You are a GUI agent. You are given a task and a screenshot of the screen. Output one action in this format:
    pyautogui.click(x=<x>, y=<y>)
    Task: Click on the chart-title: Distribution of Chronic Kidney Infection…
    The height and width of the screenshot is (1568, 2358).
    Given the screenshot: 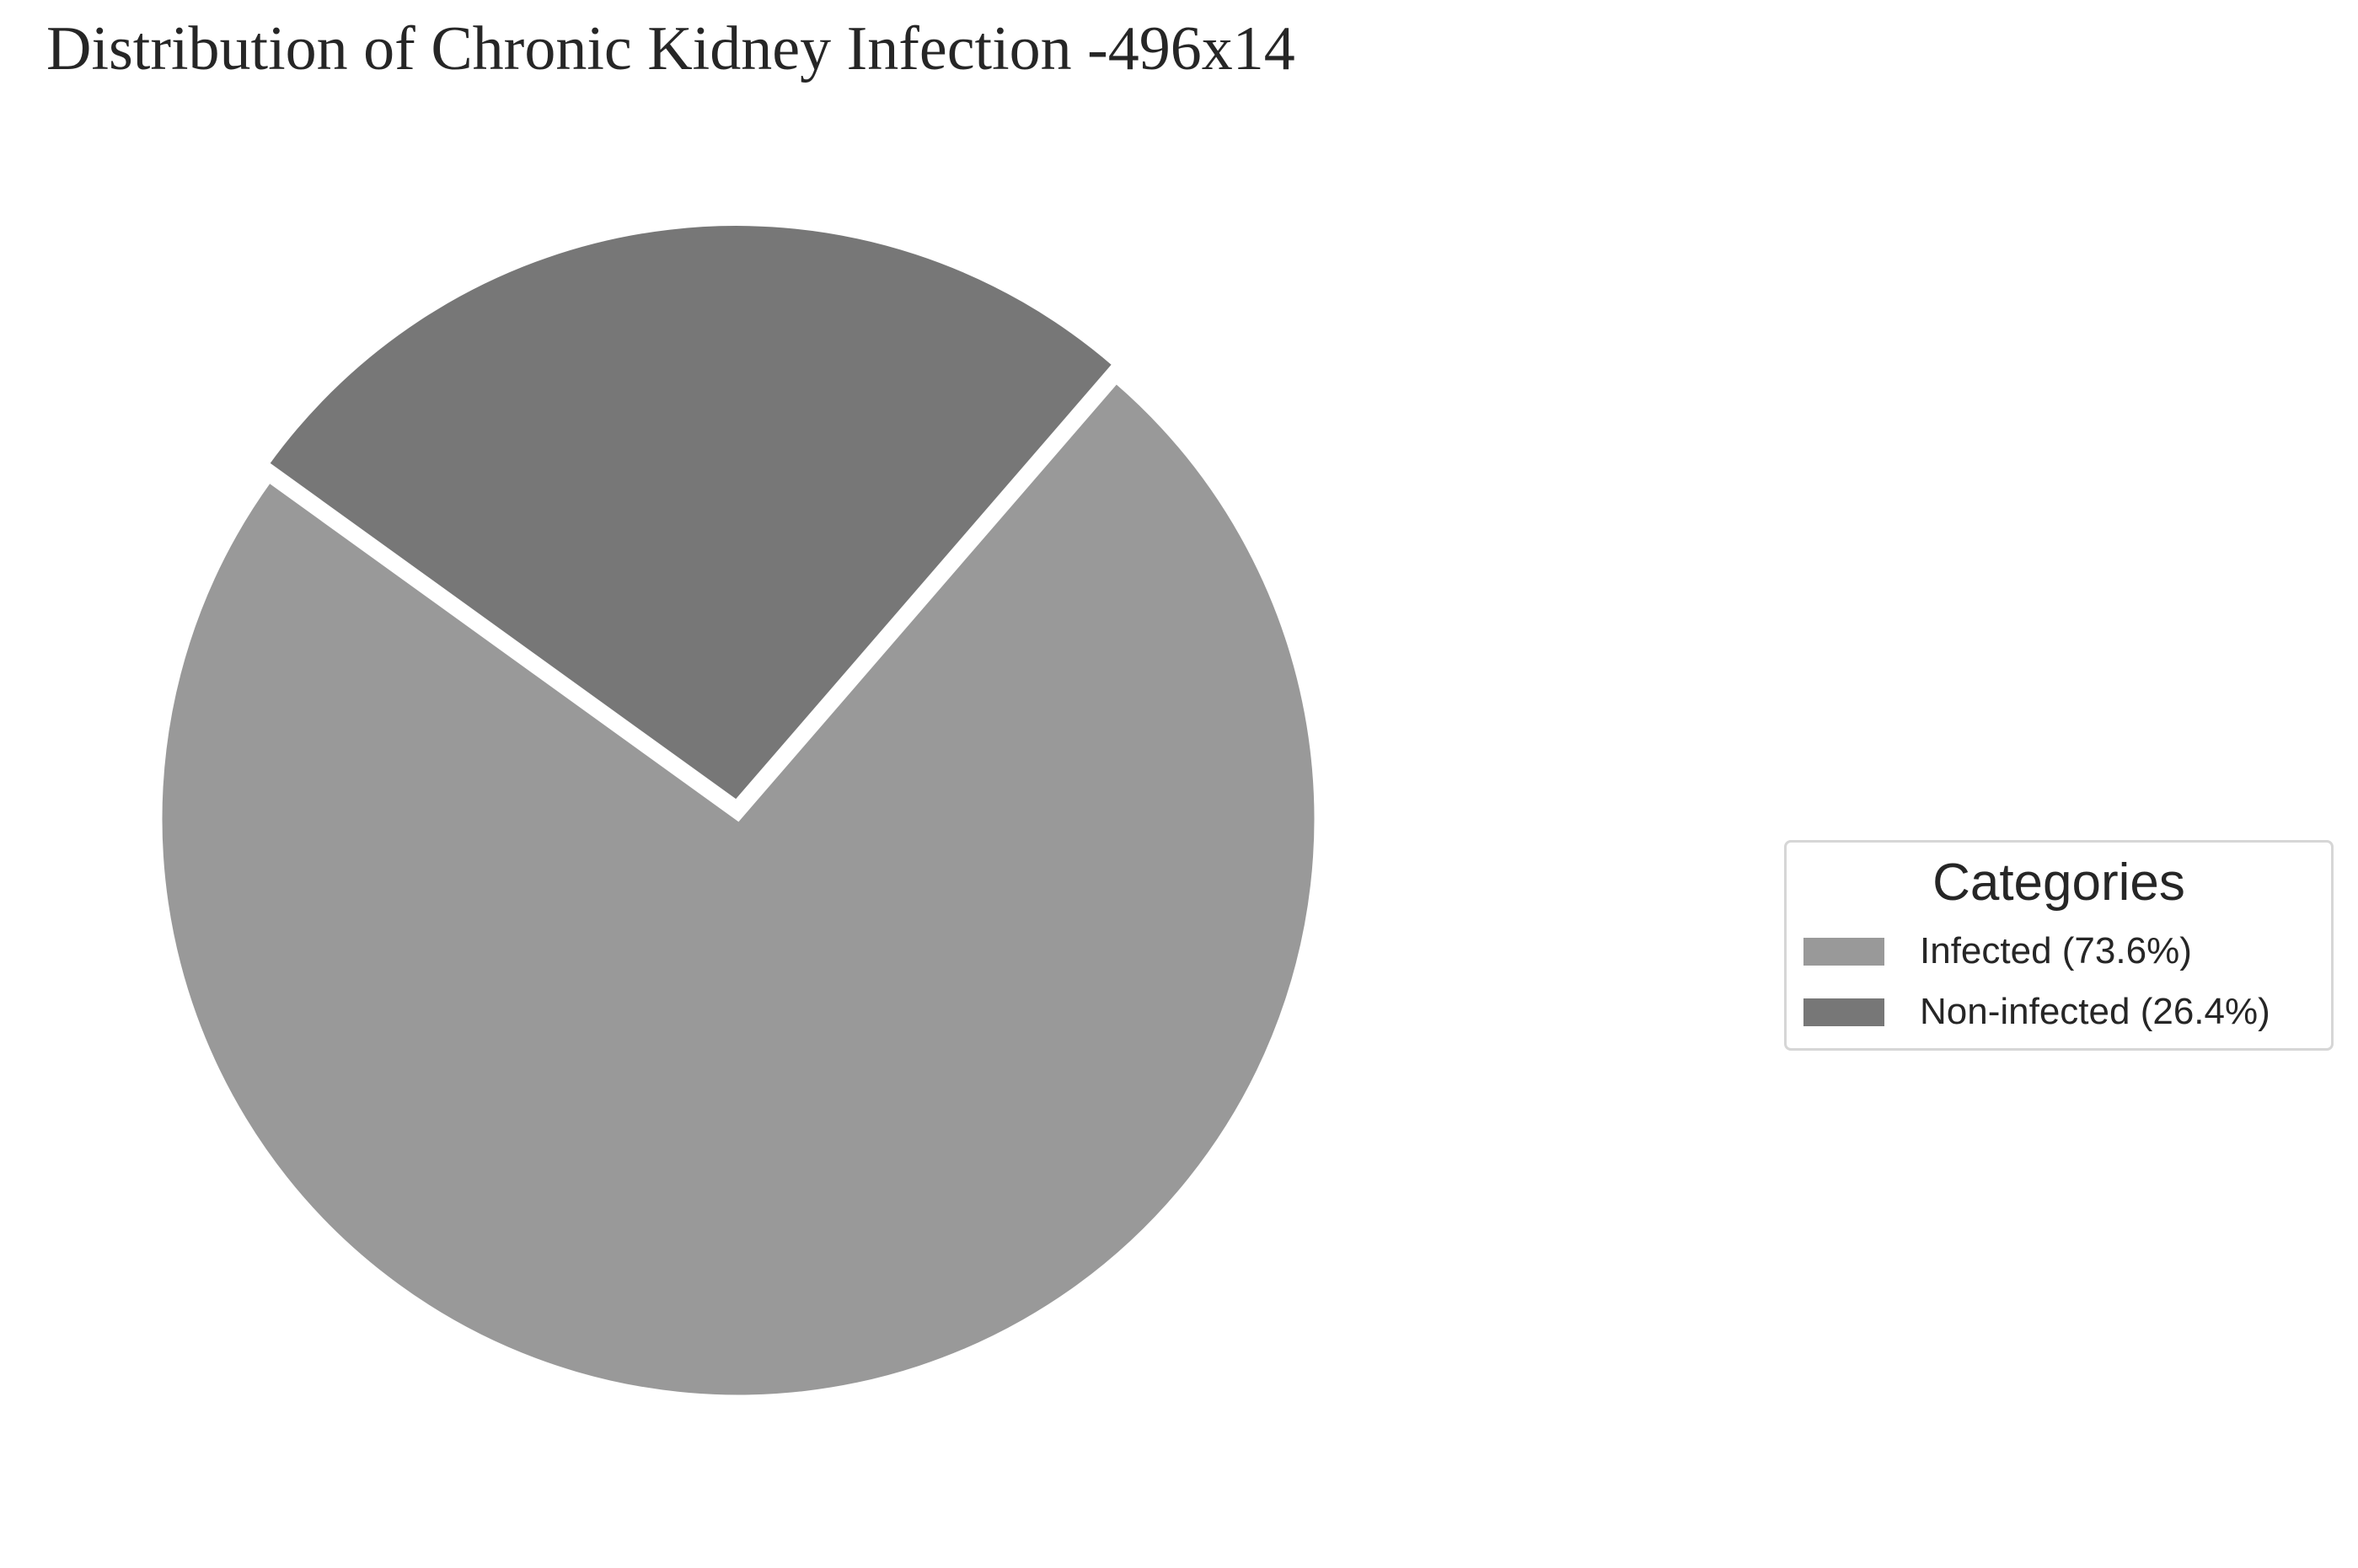 What is the action you would take?
    pyautogui.click(x=670, y=48)
    